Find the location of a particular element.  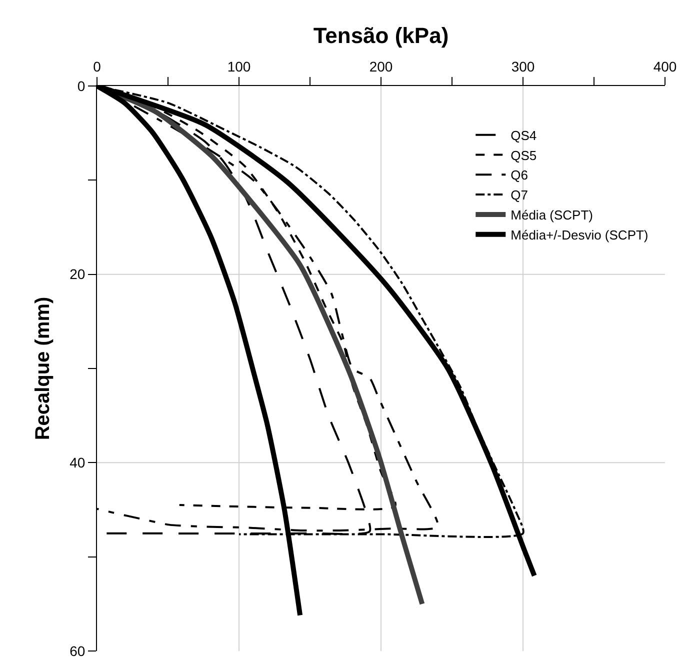

legend-label: Média (SCPT) is located at coordinates (551, 215).